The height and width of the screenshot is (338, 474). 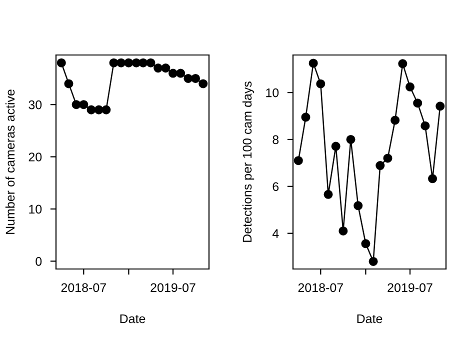 I want to click on y-tick-label: 6, so click(x=275, y=187).